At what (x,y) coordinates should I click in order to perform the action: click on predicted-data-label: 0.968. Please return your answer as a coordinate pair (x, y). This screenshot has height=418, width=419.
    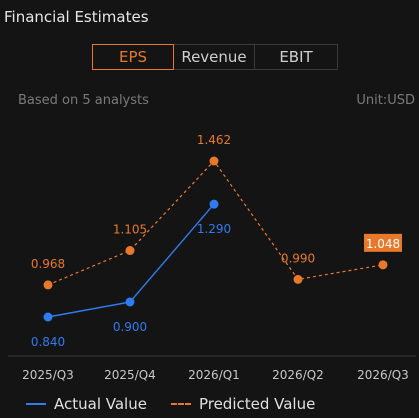
    Looking at the image, I should click on (48, 264).